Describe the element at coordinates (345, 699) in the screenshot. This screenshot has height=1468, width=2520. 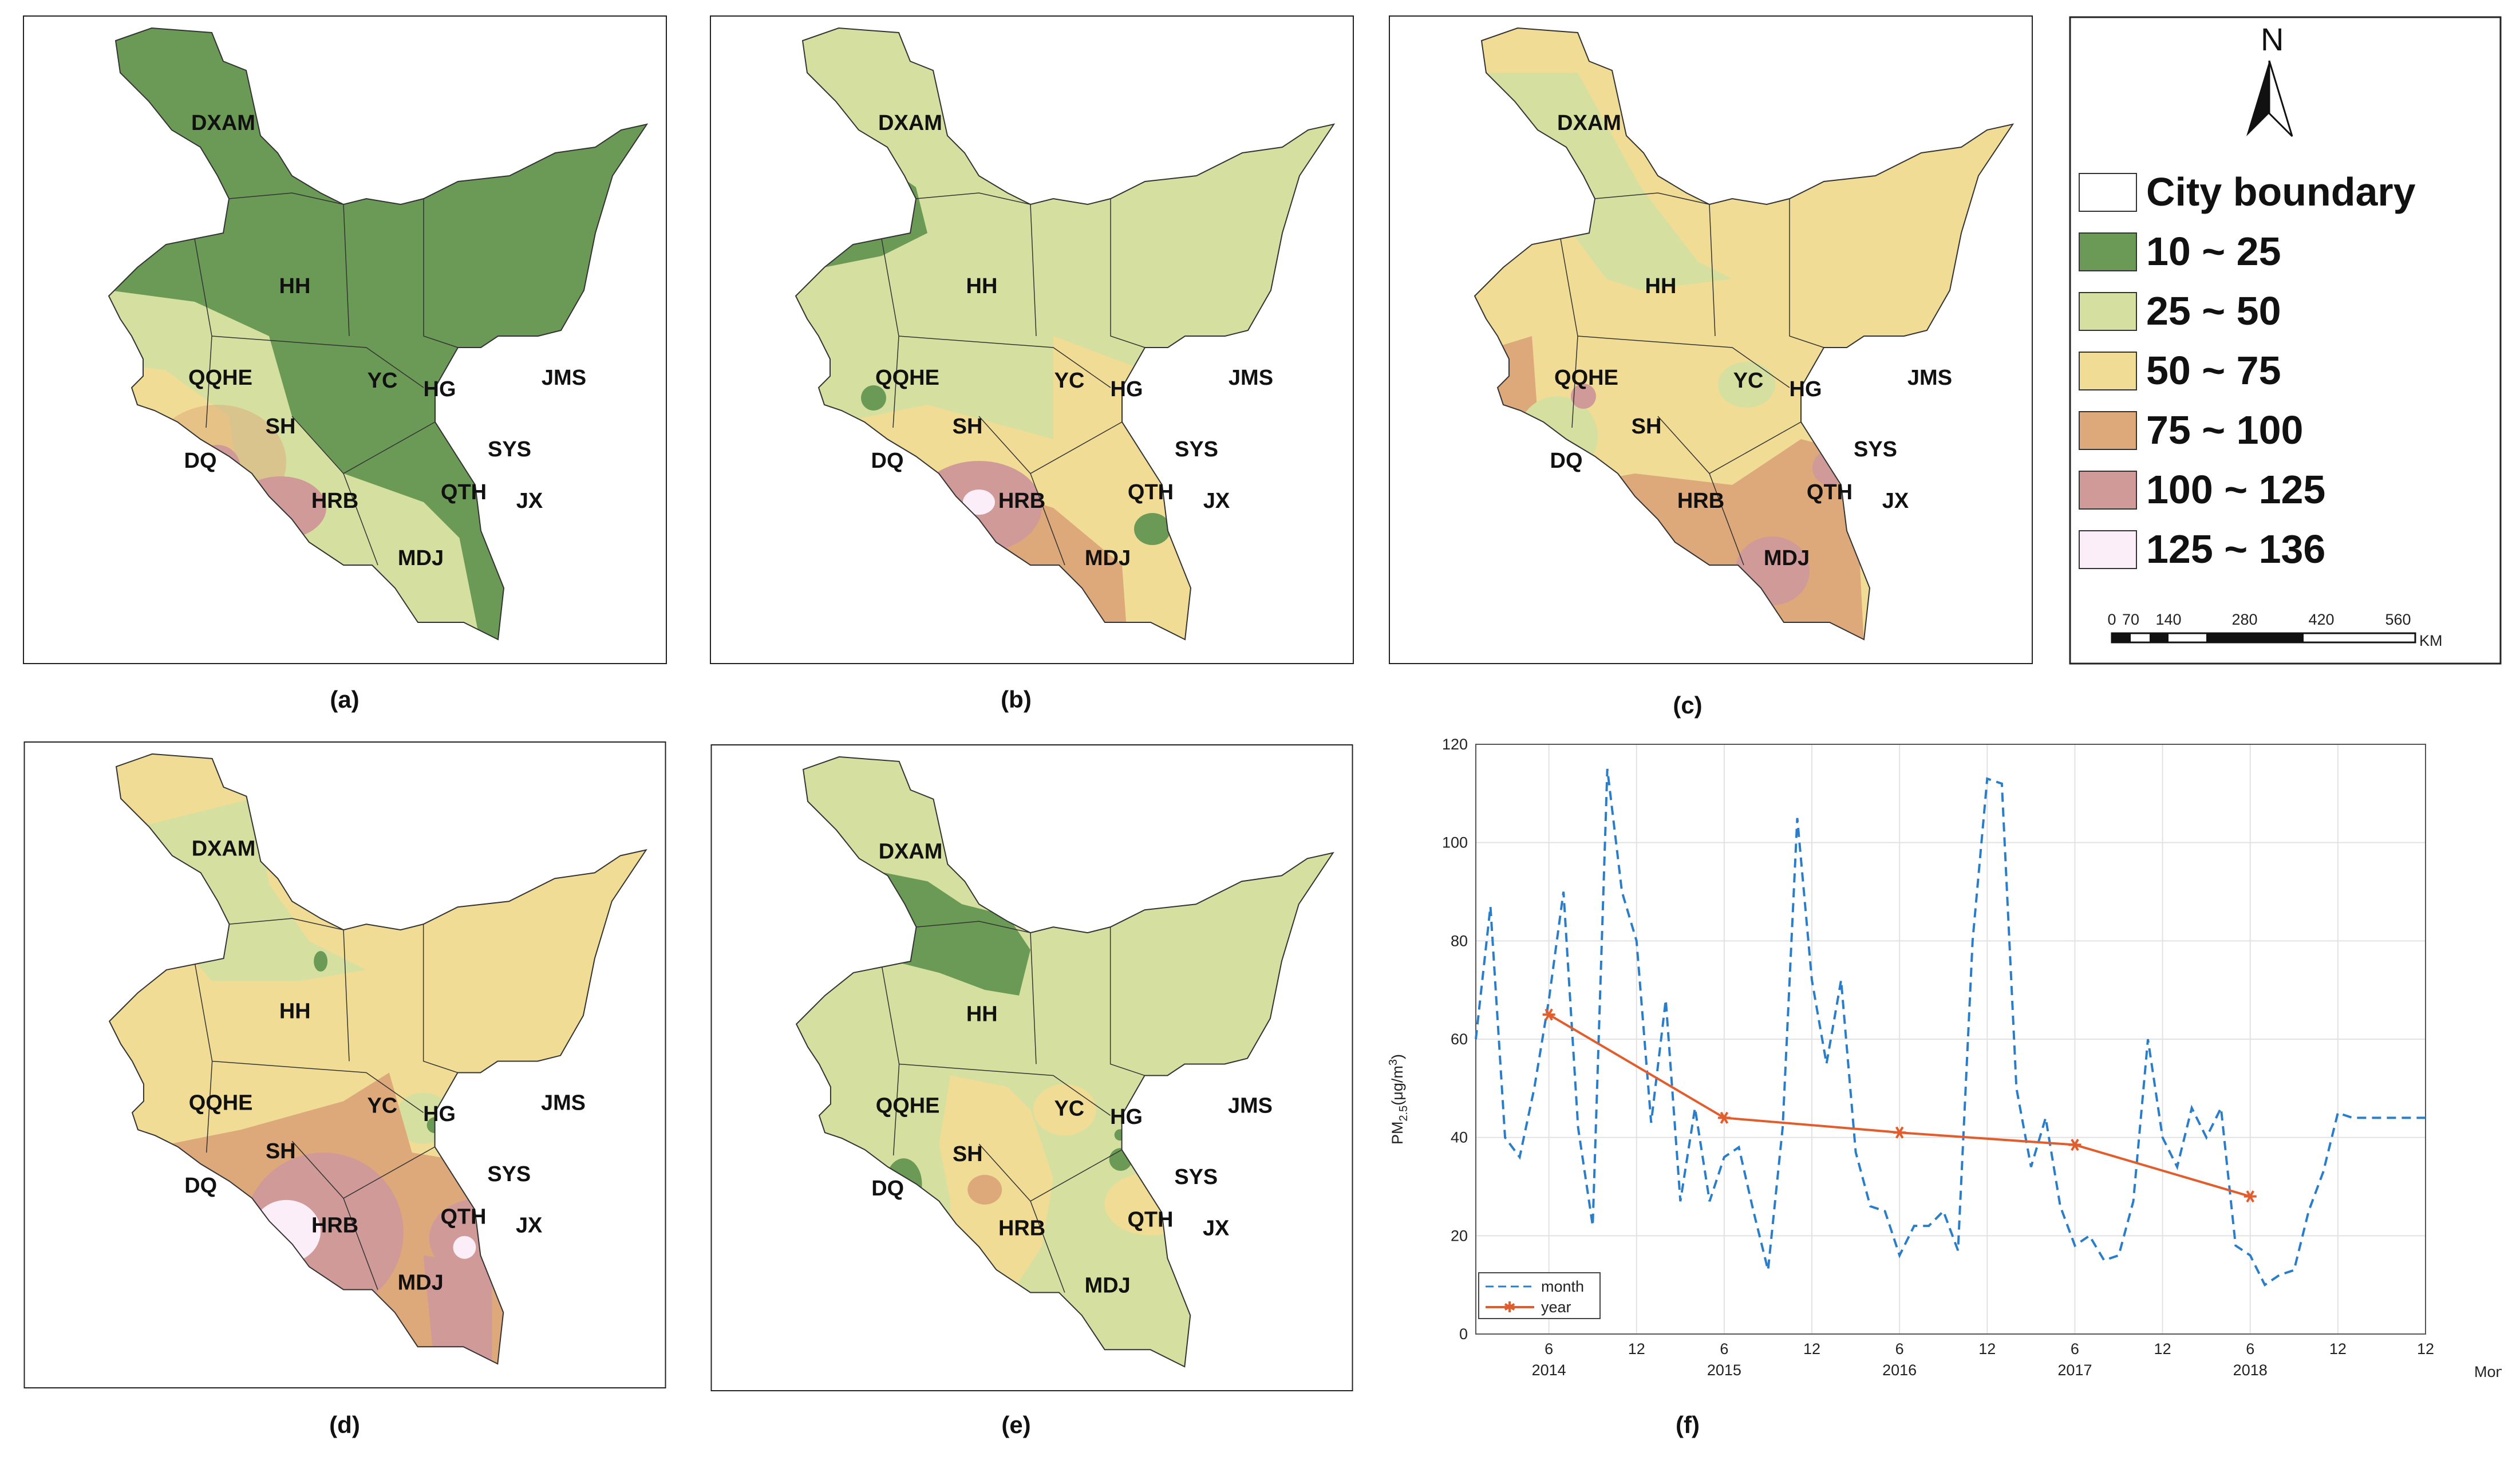
I see `caption-a: (a)` at that location.